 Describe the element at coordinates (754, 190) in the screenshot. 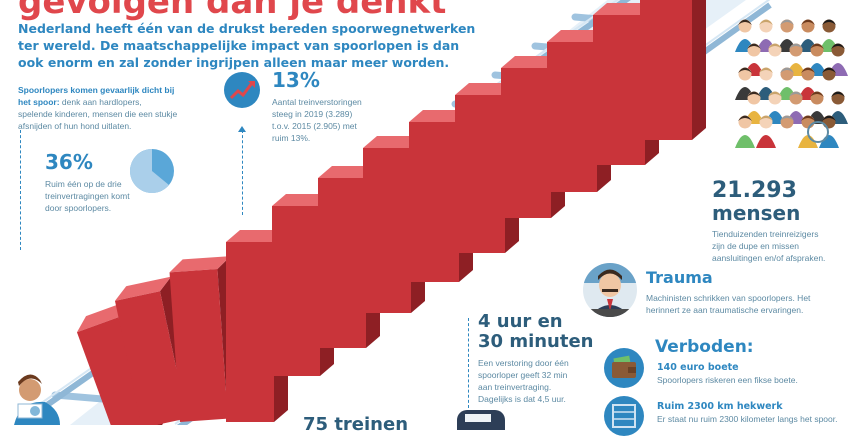

I see `stat-mensen-value: 21.293` at that location.